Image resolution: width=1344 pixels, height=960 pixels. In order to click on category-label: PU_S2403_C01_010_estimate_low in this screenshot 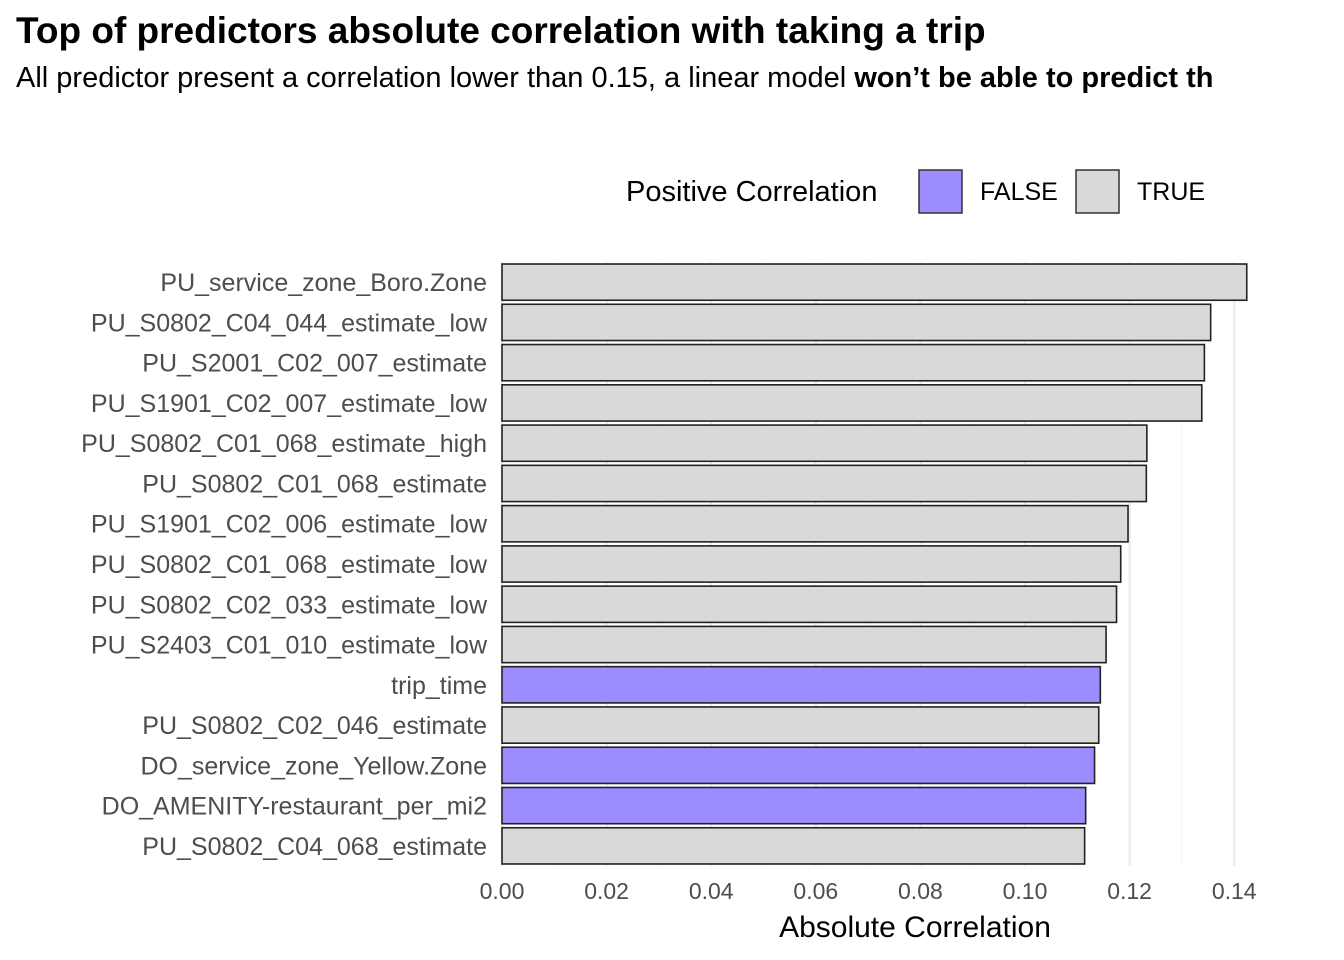, I will do `click(289, 646)`.